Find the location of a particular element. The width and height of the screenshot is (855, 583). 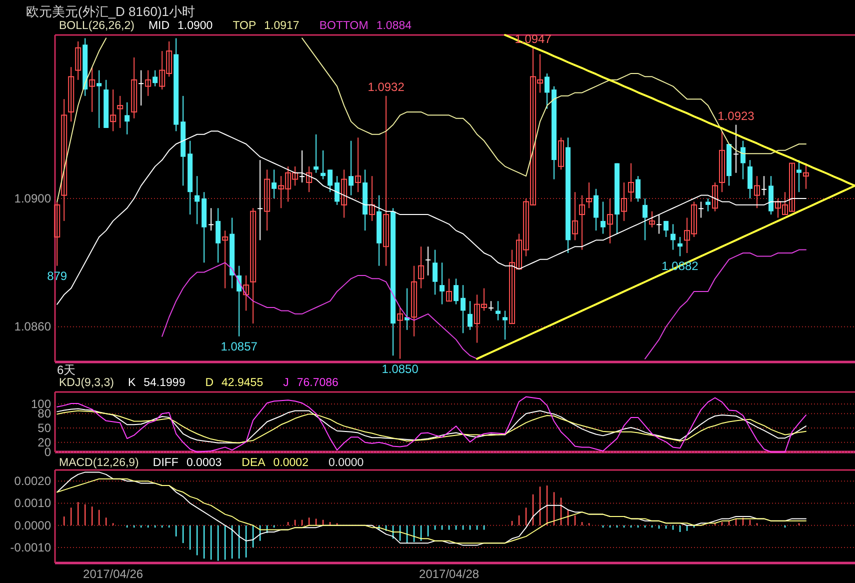

text: 1.0900 is located at coordinates (195, 26).